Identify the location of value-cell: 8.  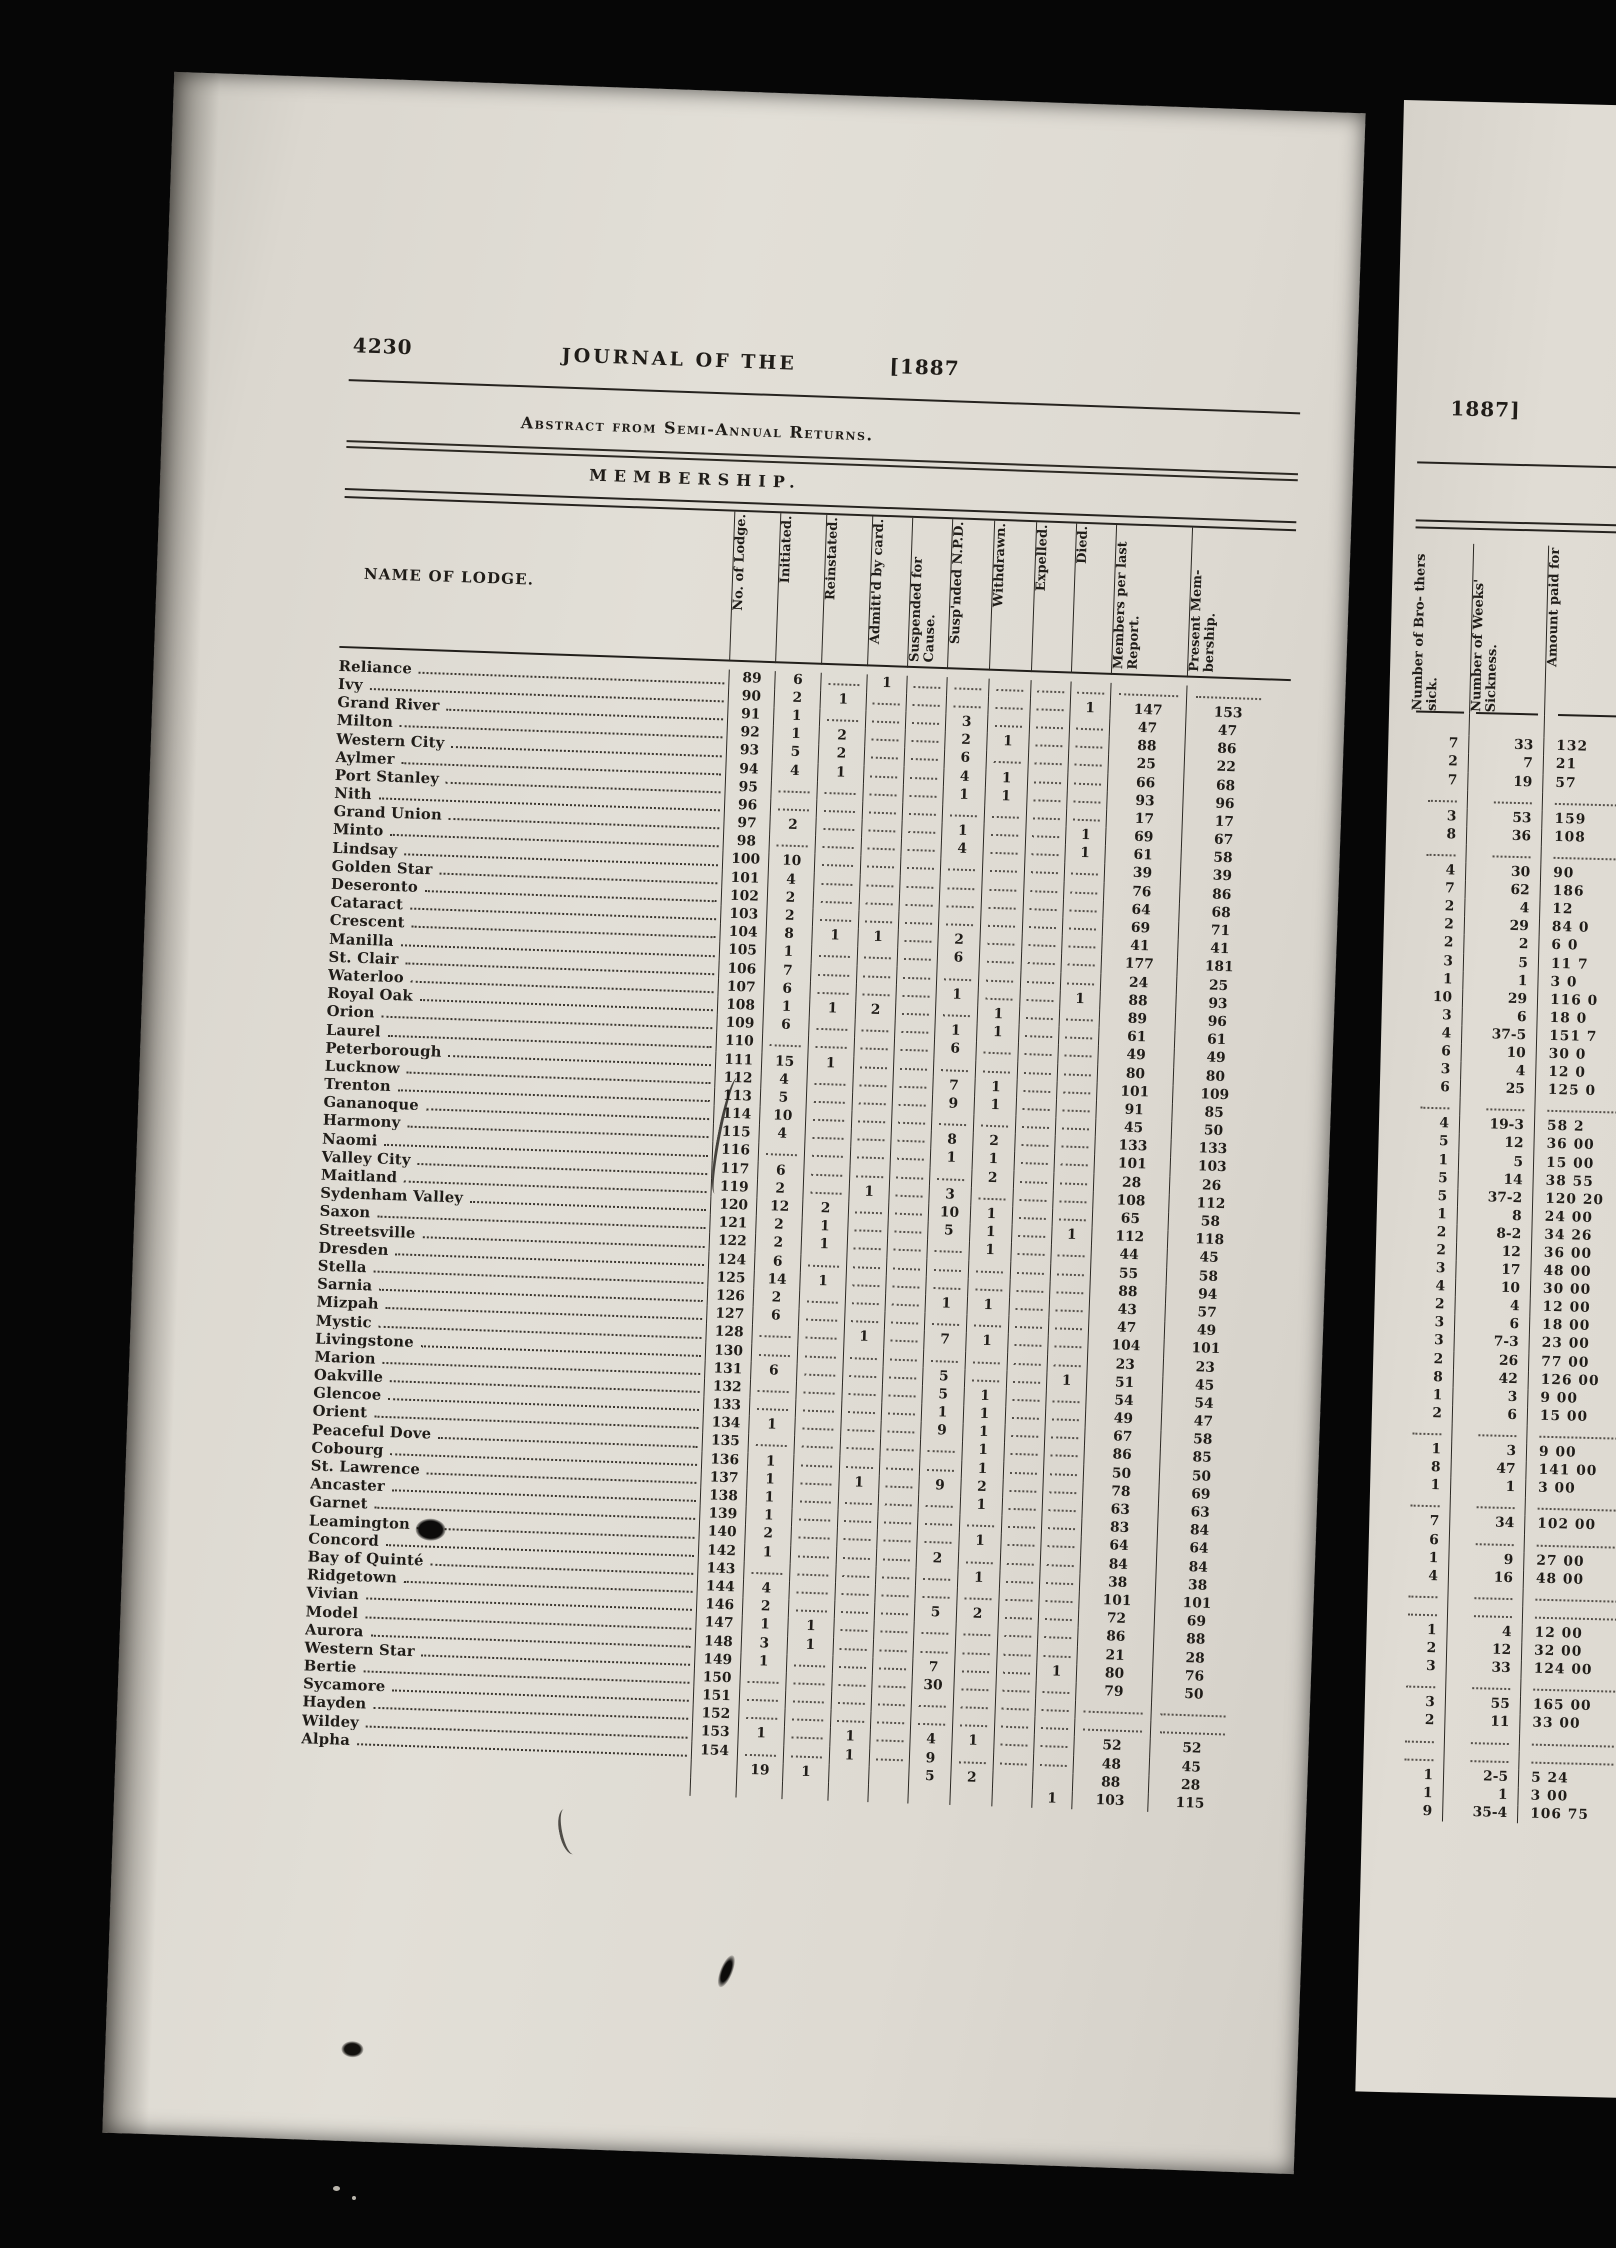
(1451, 834).